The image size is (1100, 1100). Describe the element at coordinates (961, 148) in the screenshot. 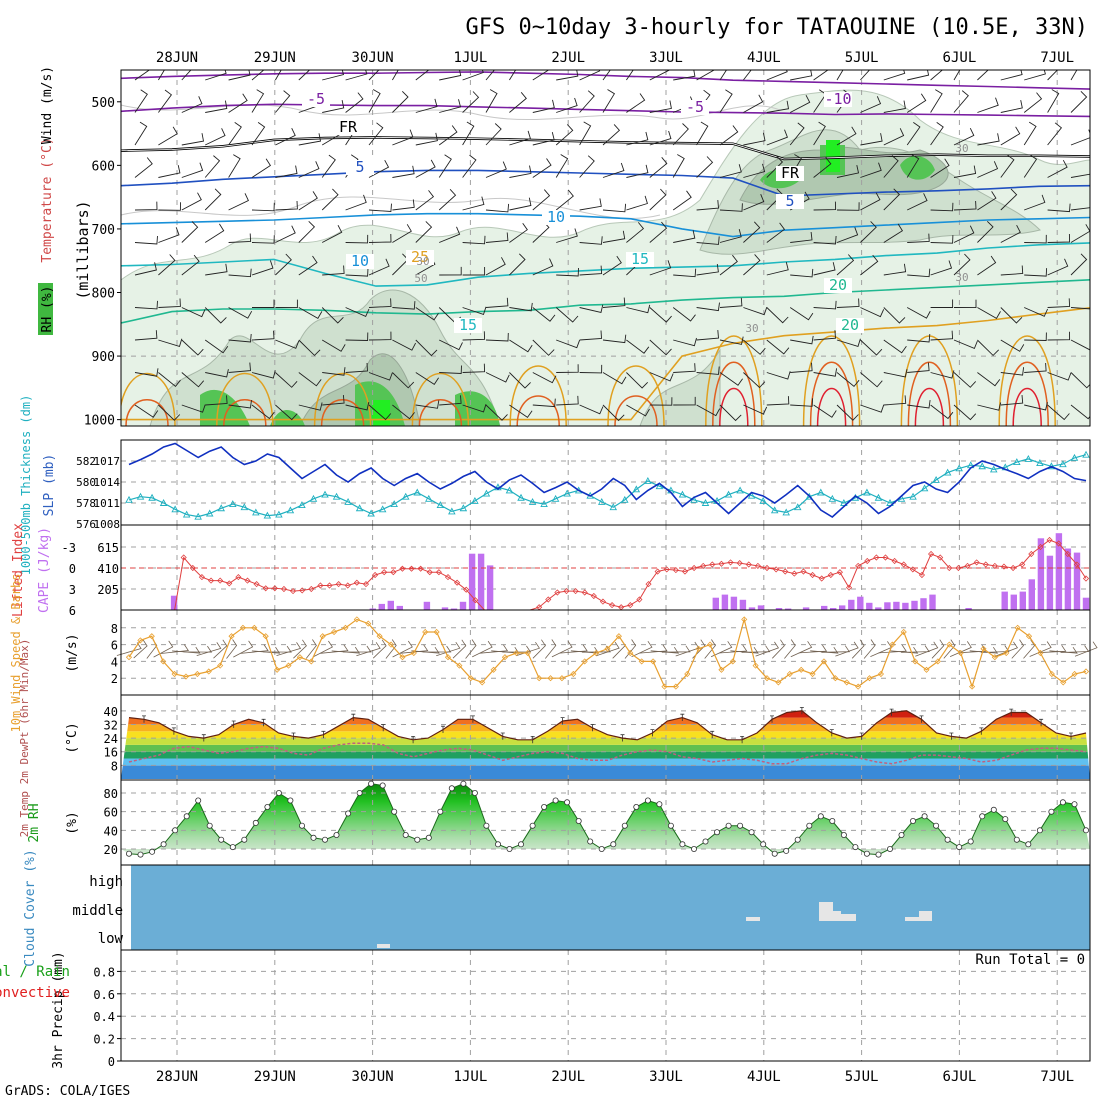

I see `rh-contour-label: 30` at that location.